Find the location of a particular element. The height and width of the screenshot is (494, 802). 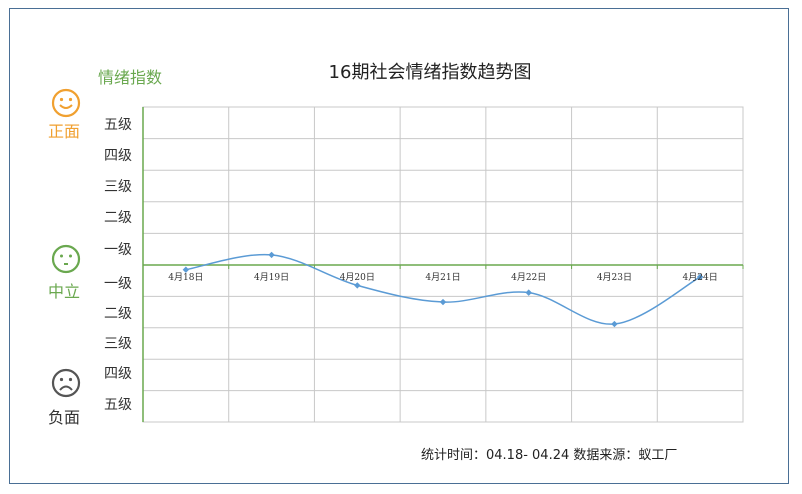

x-tick-label-6: 4月24日 is located at coordinates (700, 277).